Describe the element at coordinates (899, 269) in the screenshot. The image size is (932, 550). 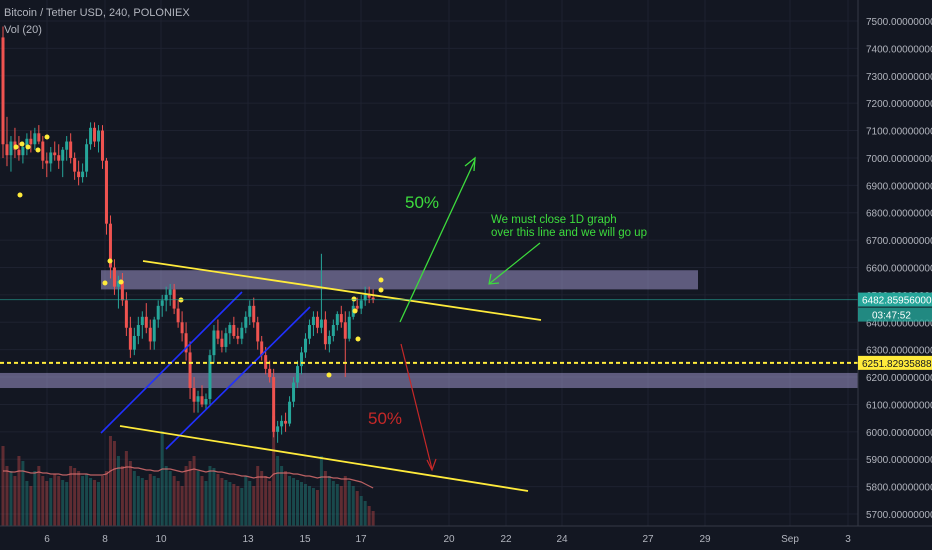
I see `price-tick-label: 6600.00000000` at that location.